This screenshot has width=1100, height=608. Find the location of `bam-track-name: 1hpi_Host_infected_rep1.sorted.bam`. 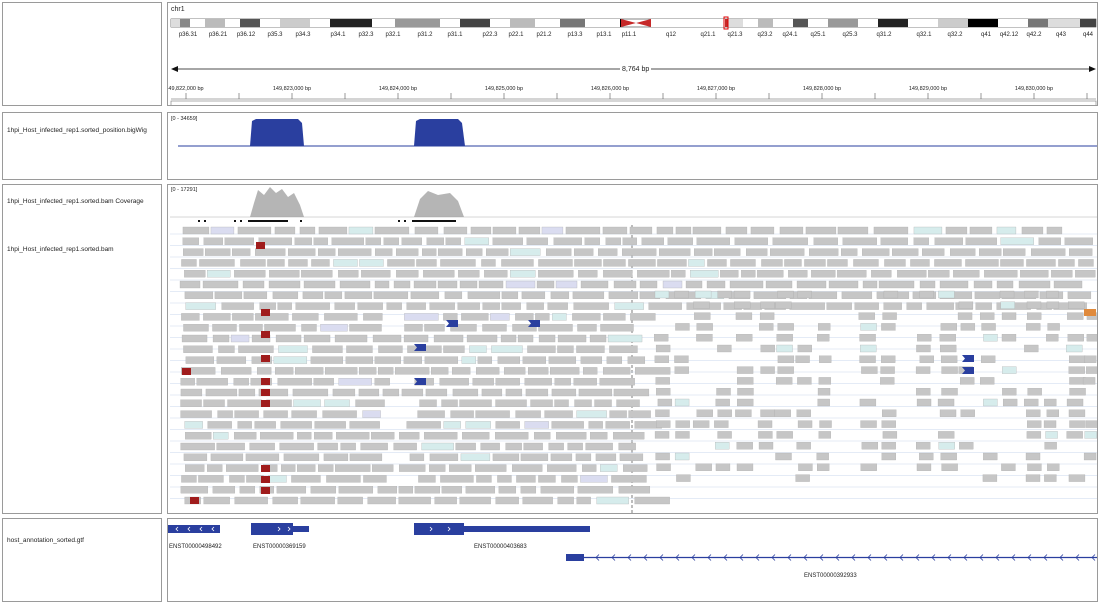

bam-track-name: 1hpi_Host_infected_rep1.sorted.bam is located at coordinates (60, 249).